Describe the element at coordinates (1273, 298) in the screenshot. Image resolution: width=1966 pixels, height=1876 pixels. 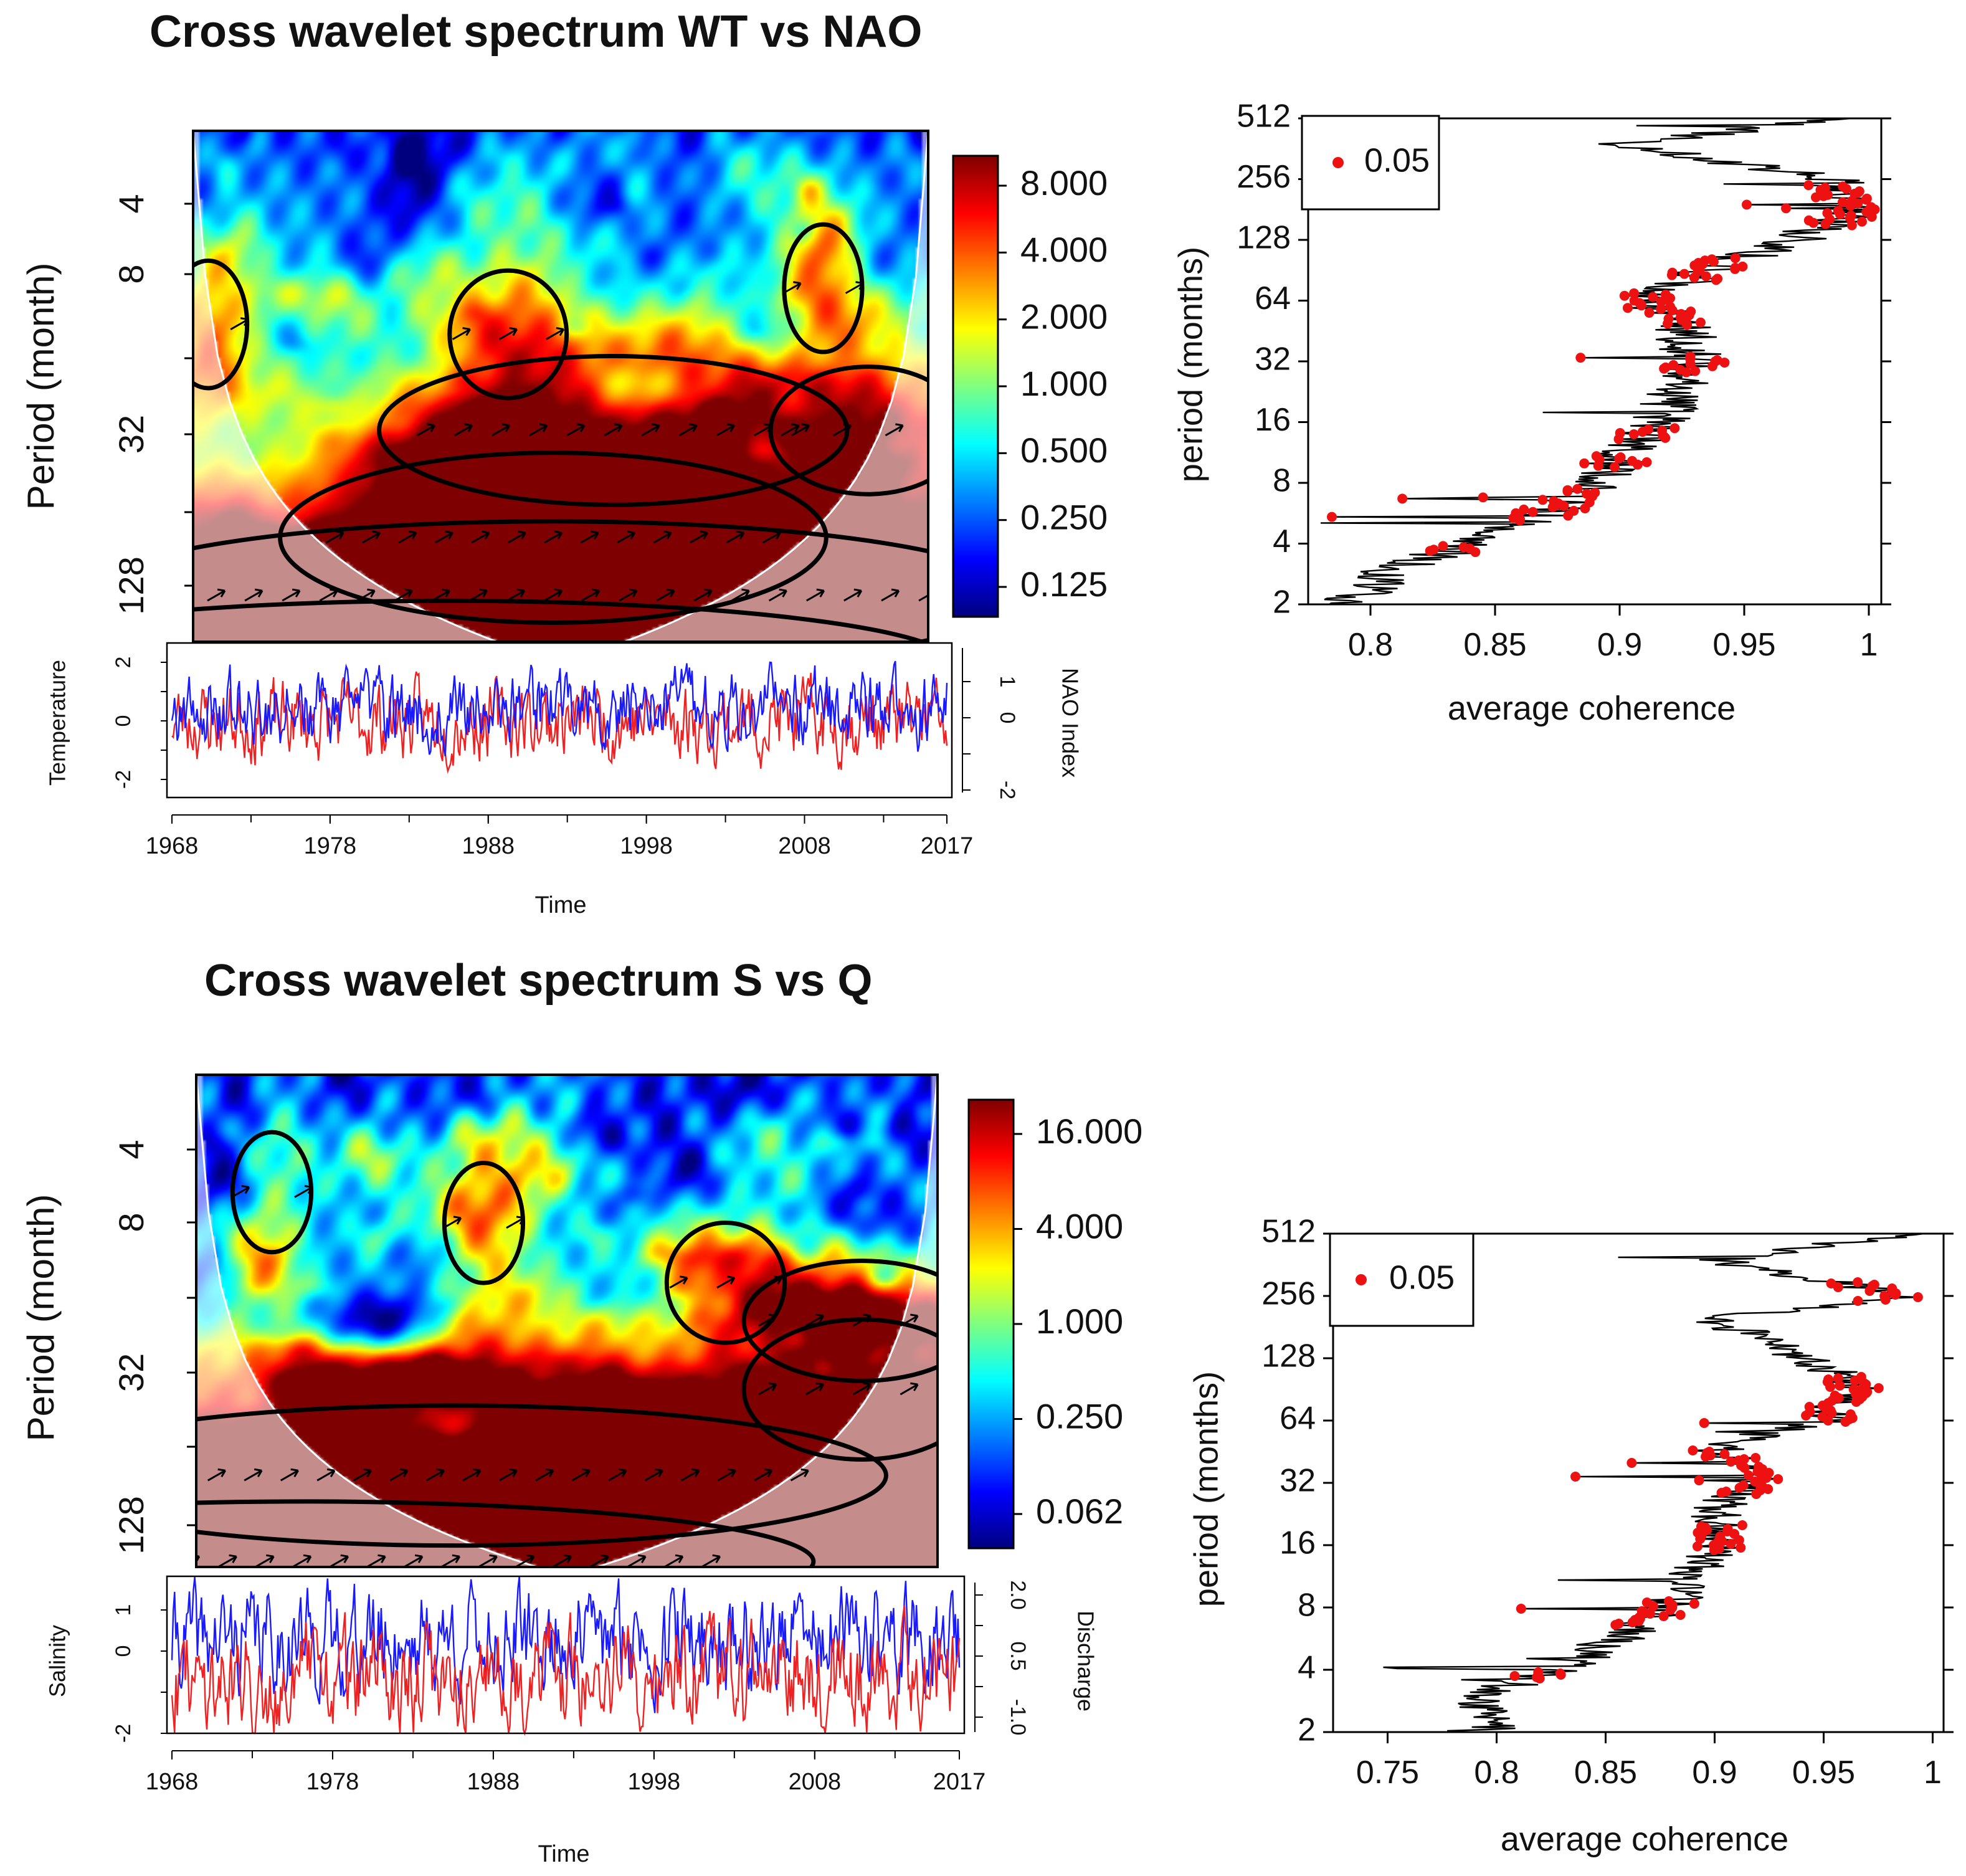
I see `coherence-y-tick-label: 64` at that location.